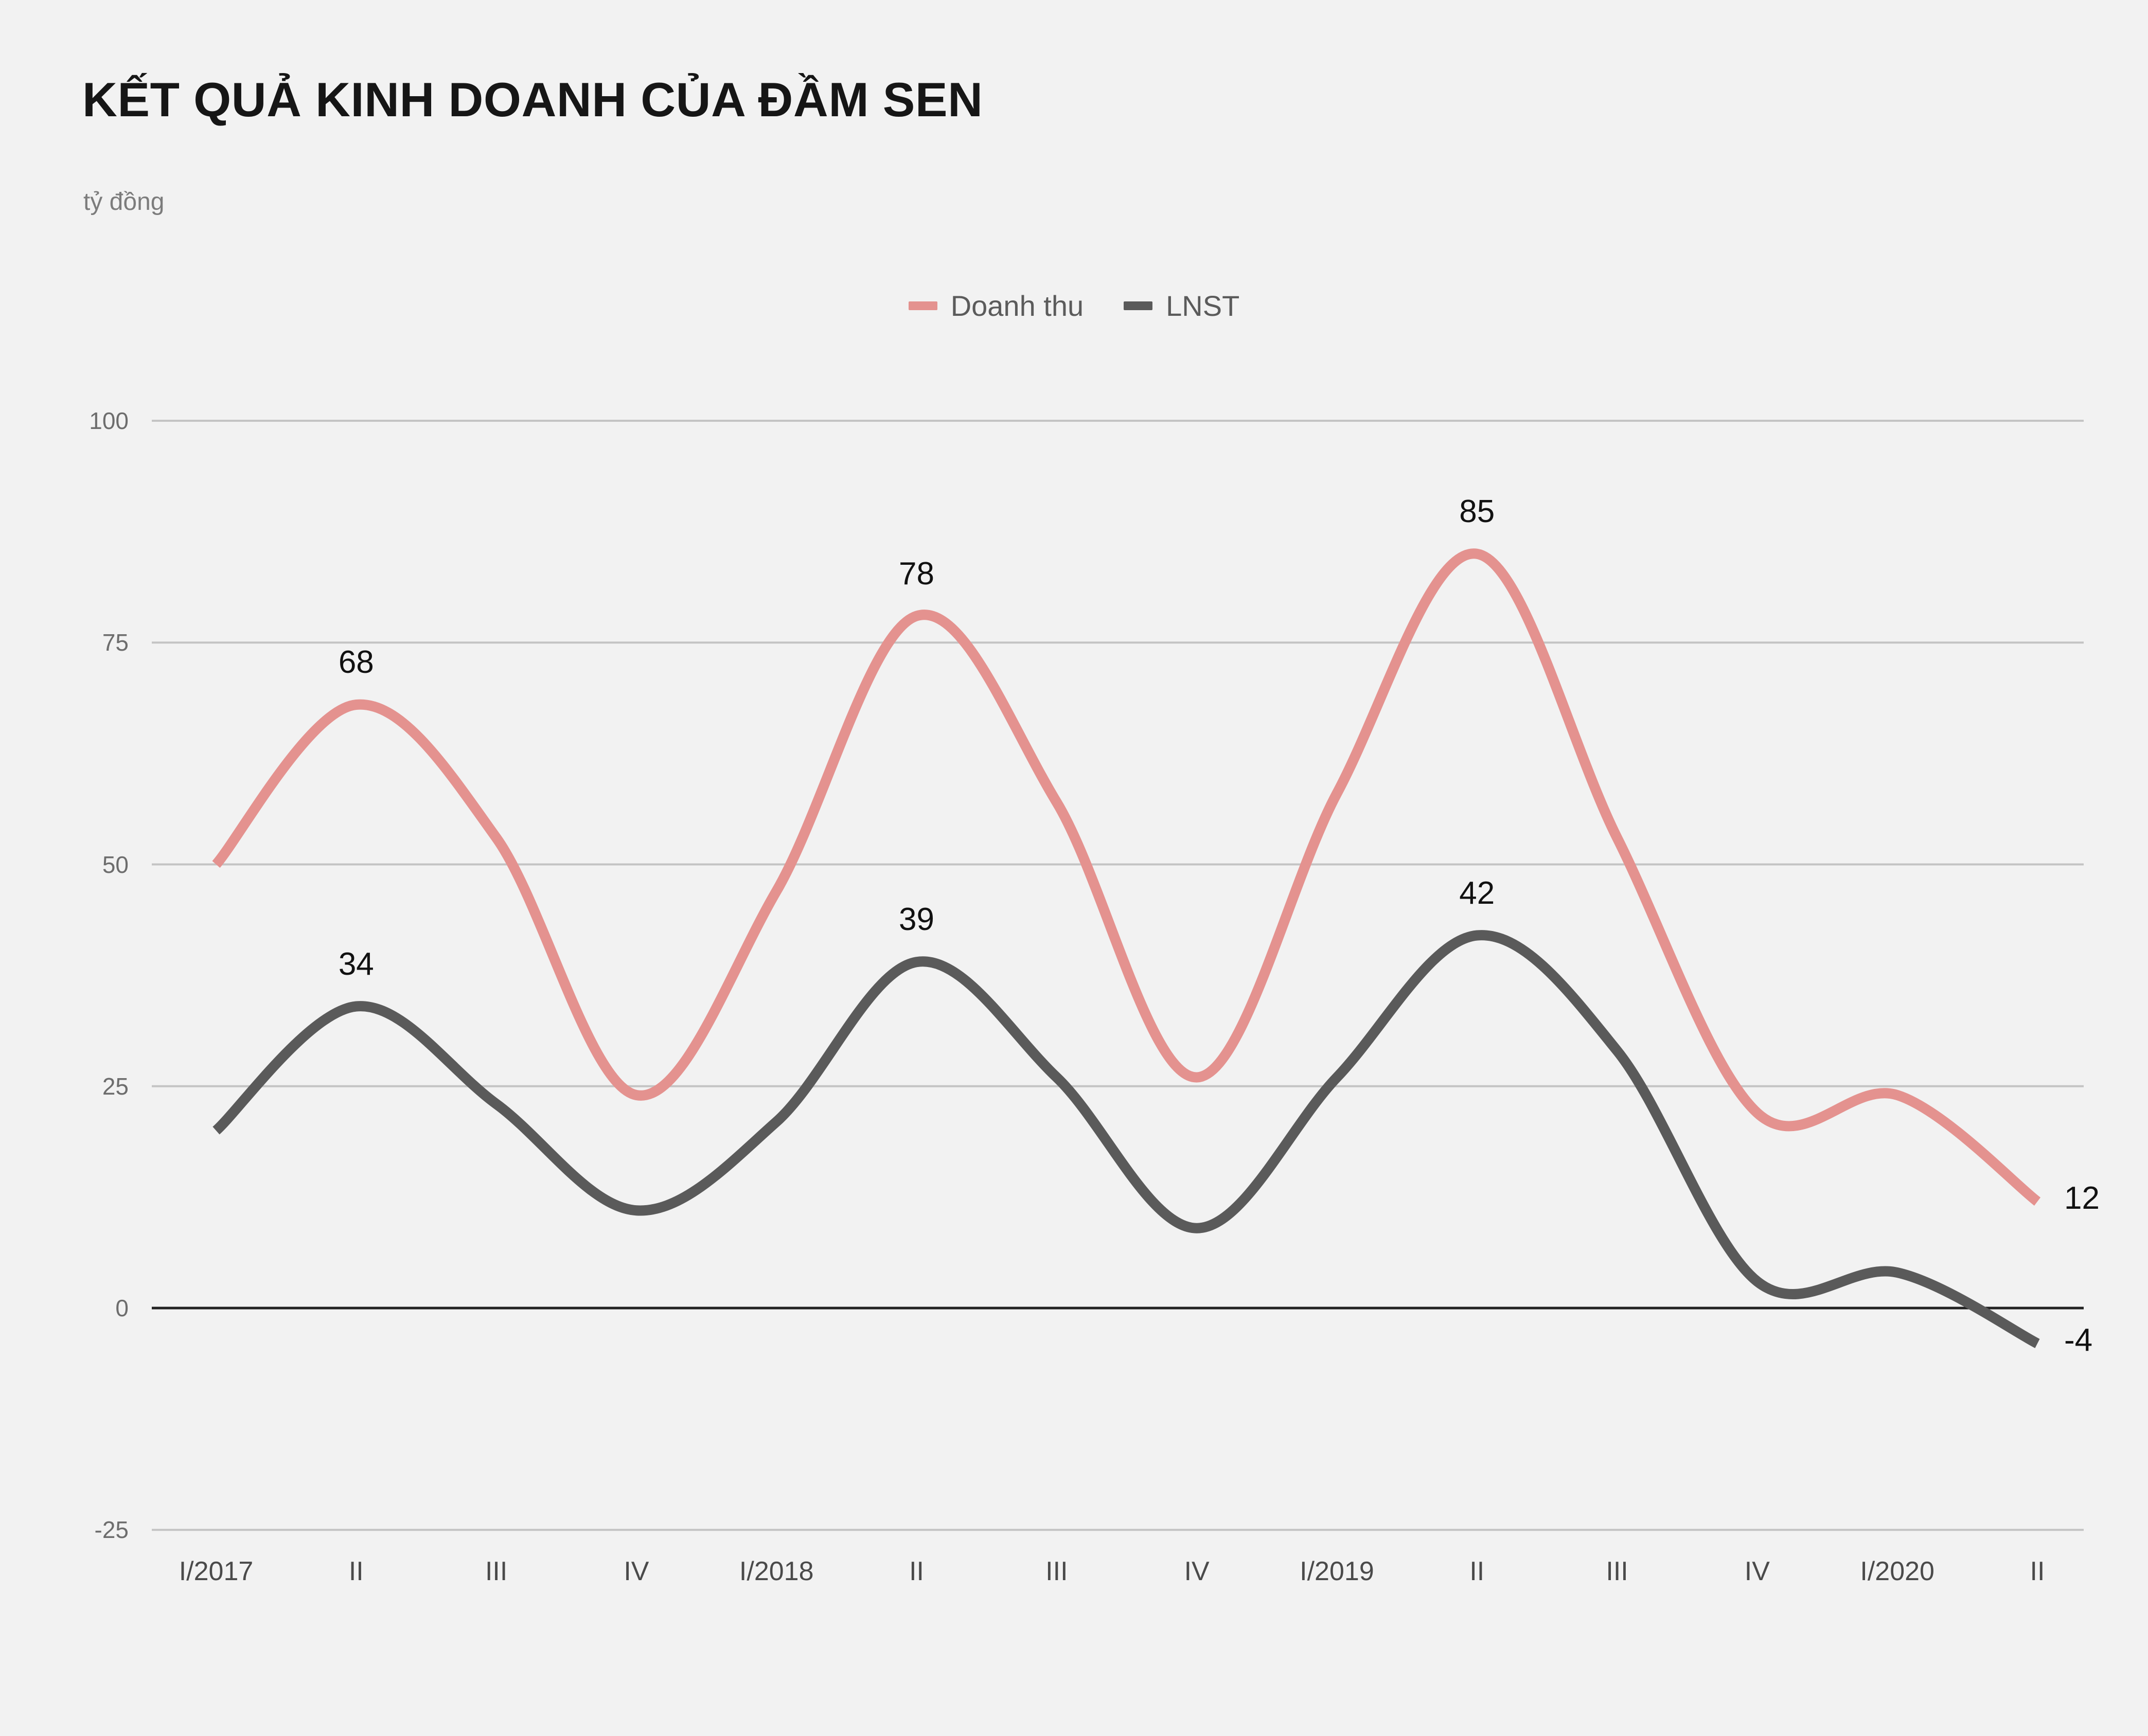  I want to click on data-point-label: 68, so click(356, 662).